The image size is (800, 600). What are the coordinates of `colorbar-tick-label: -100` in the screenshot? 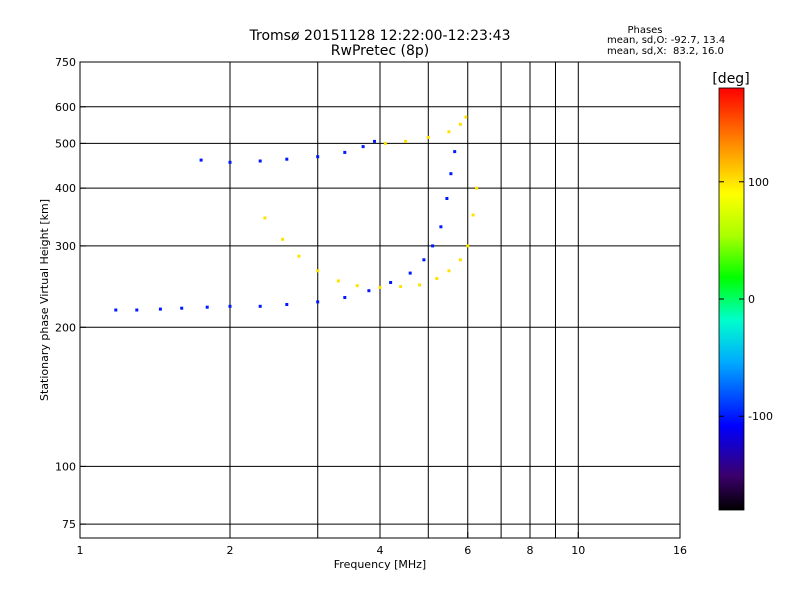 It's located at (760, 416).